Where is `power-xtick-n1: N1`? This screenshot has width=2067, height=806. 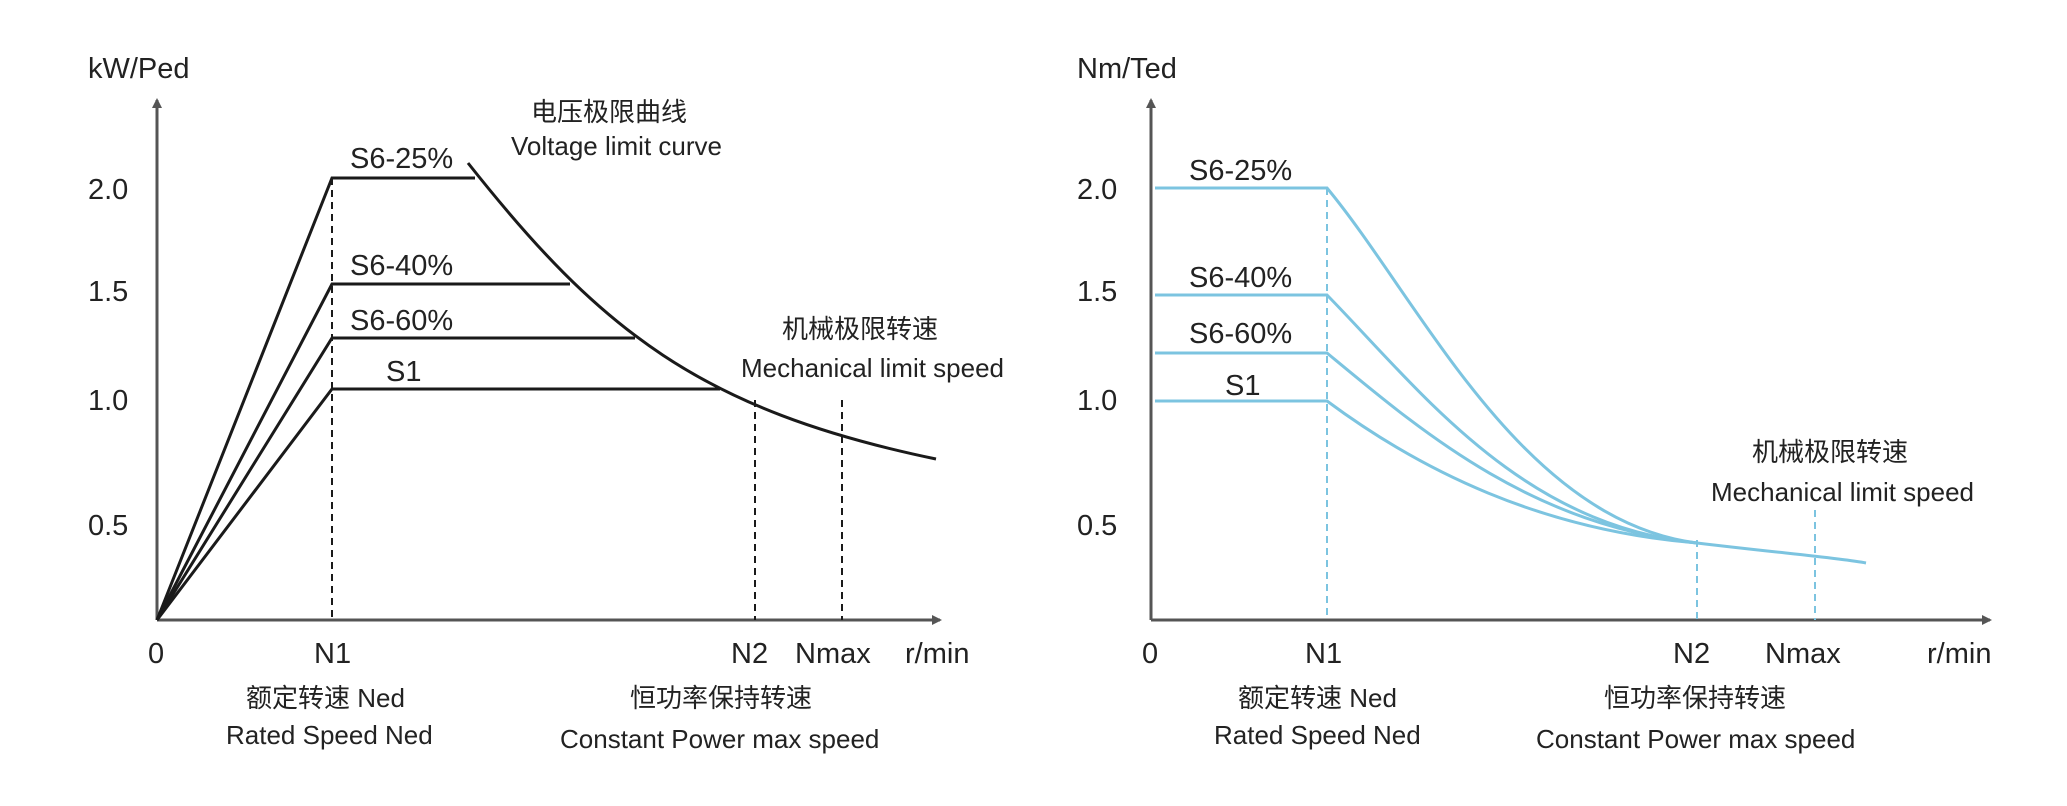
power-xtick-n1: N1 is located at coordinates (332, 654).